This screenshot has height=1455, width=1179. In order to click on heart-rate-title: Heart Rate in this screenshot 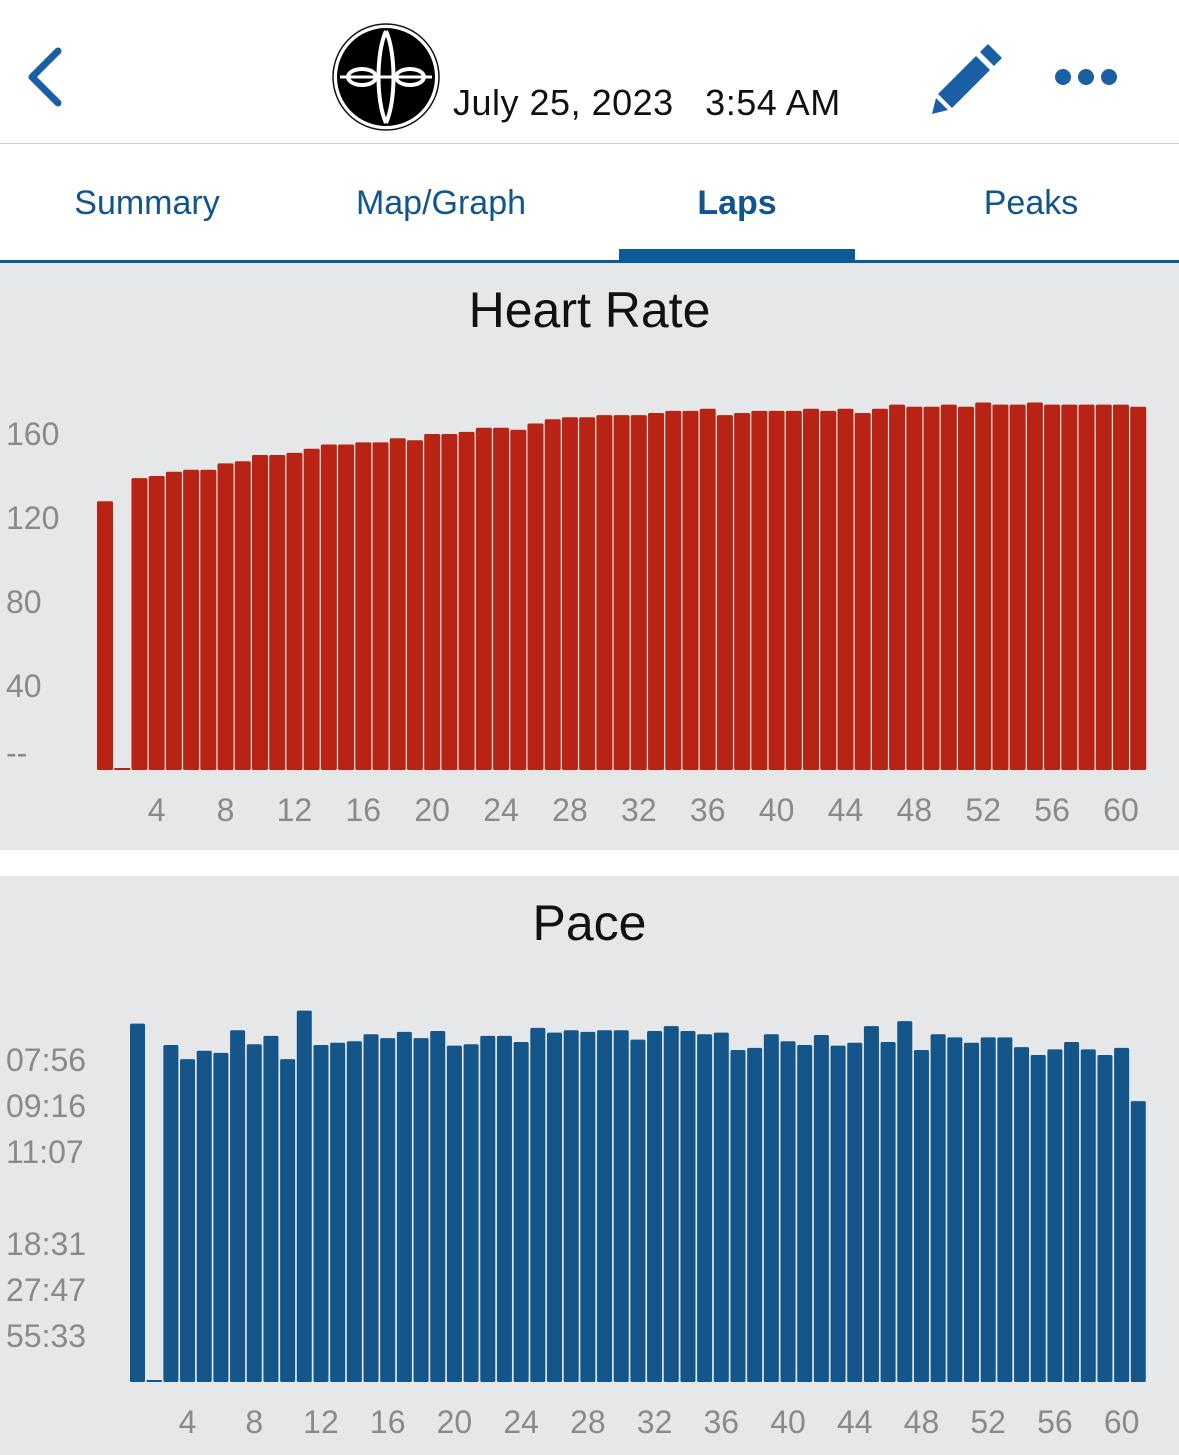, I will do `click(589, 310)`.